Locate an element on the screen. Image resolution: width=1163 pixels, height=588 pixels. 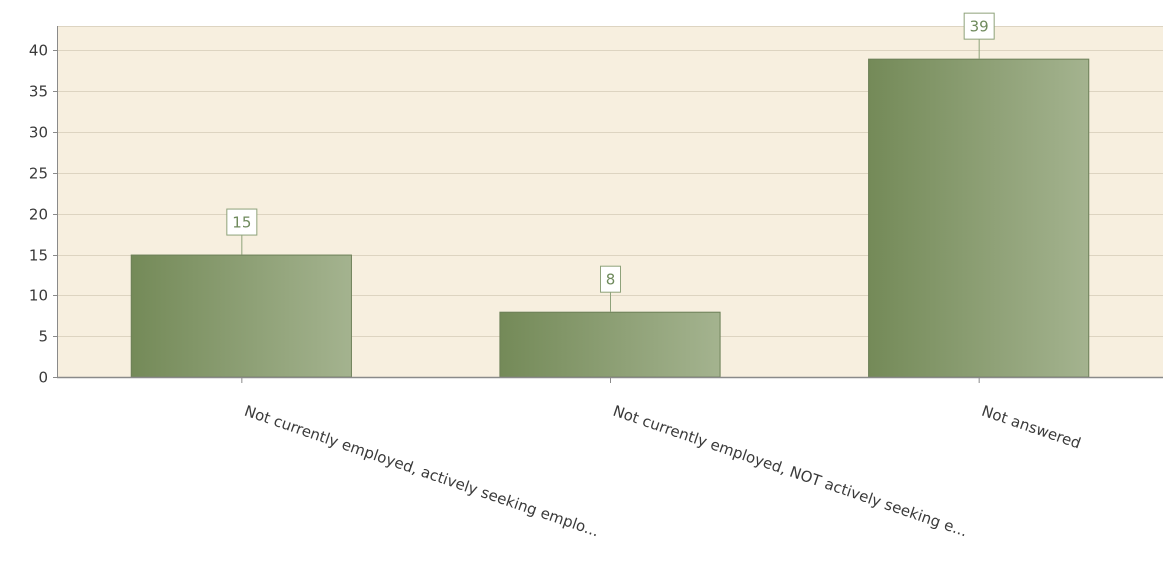
y-tick-label: 15 is located at coordinates (38, 256).